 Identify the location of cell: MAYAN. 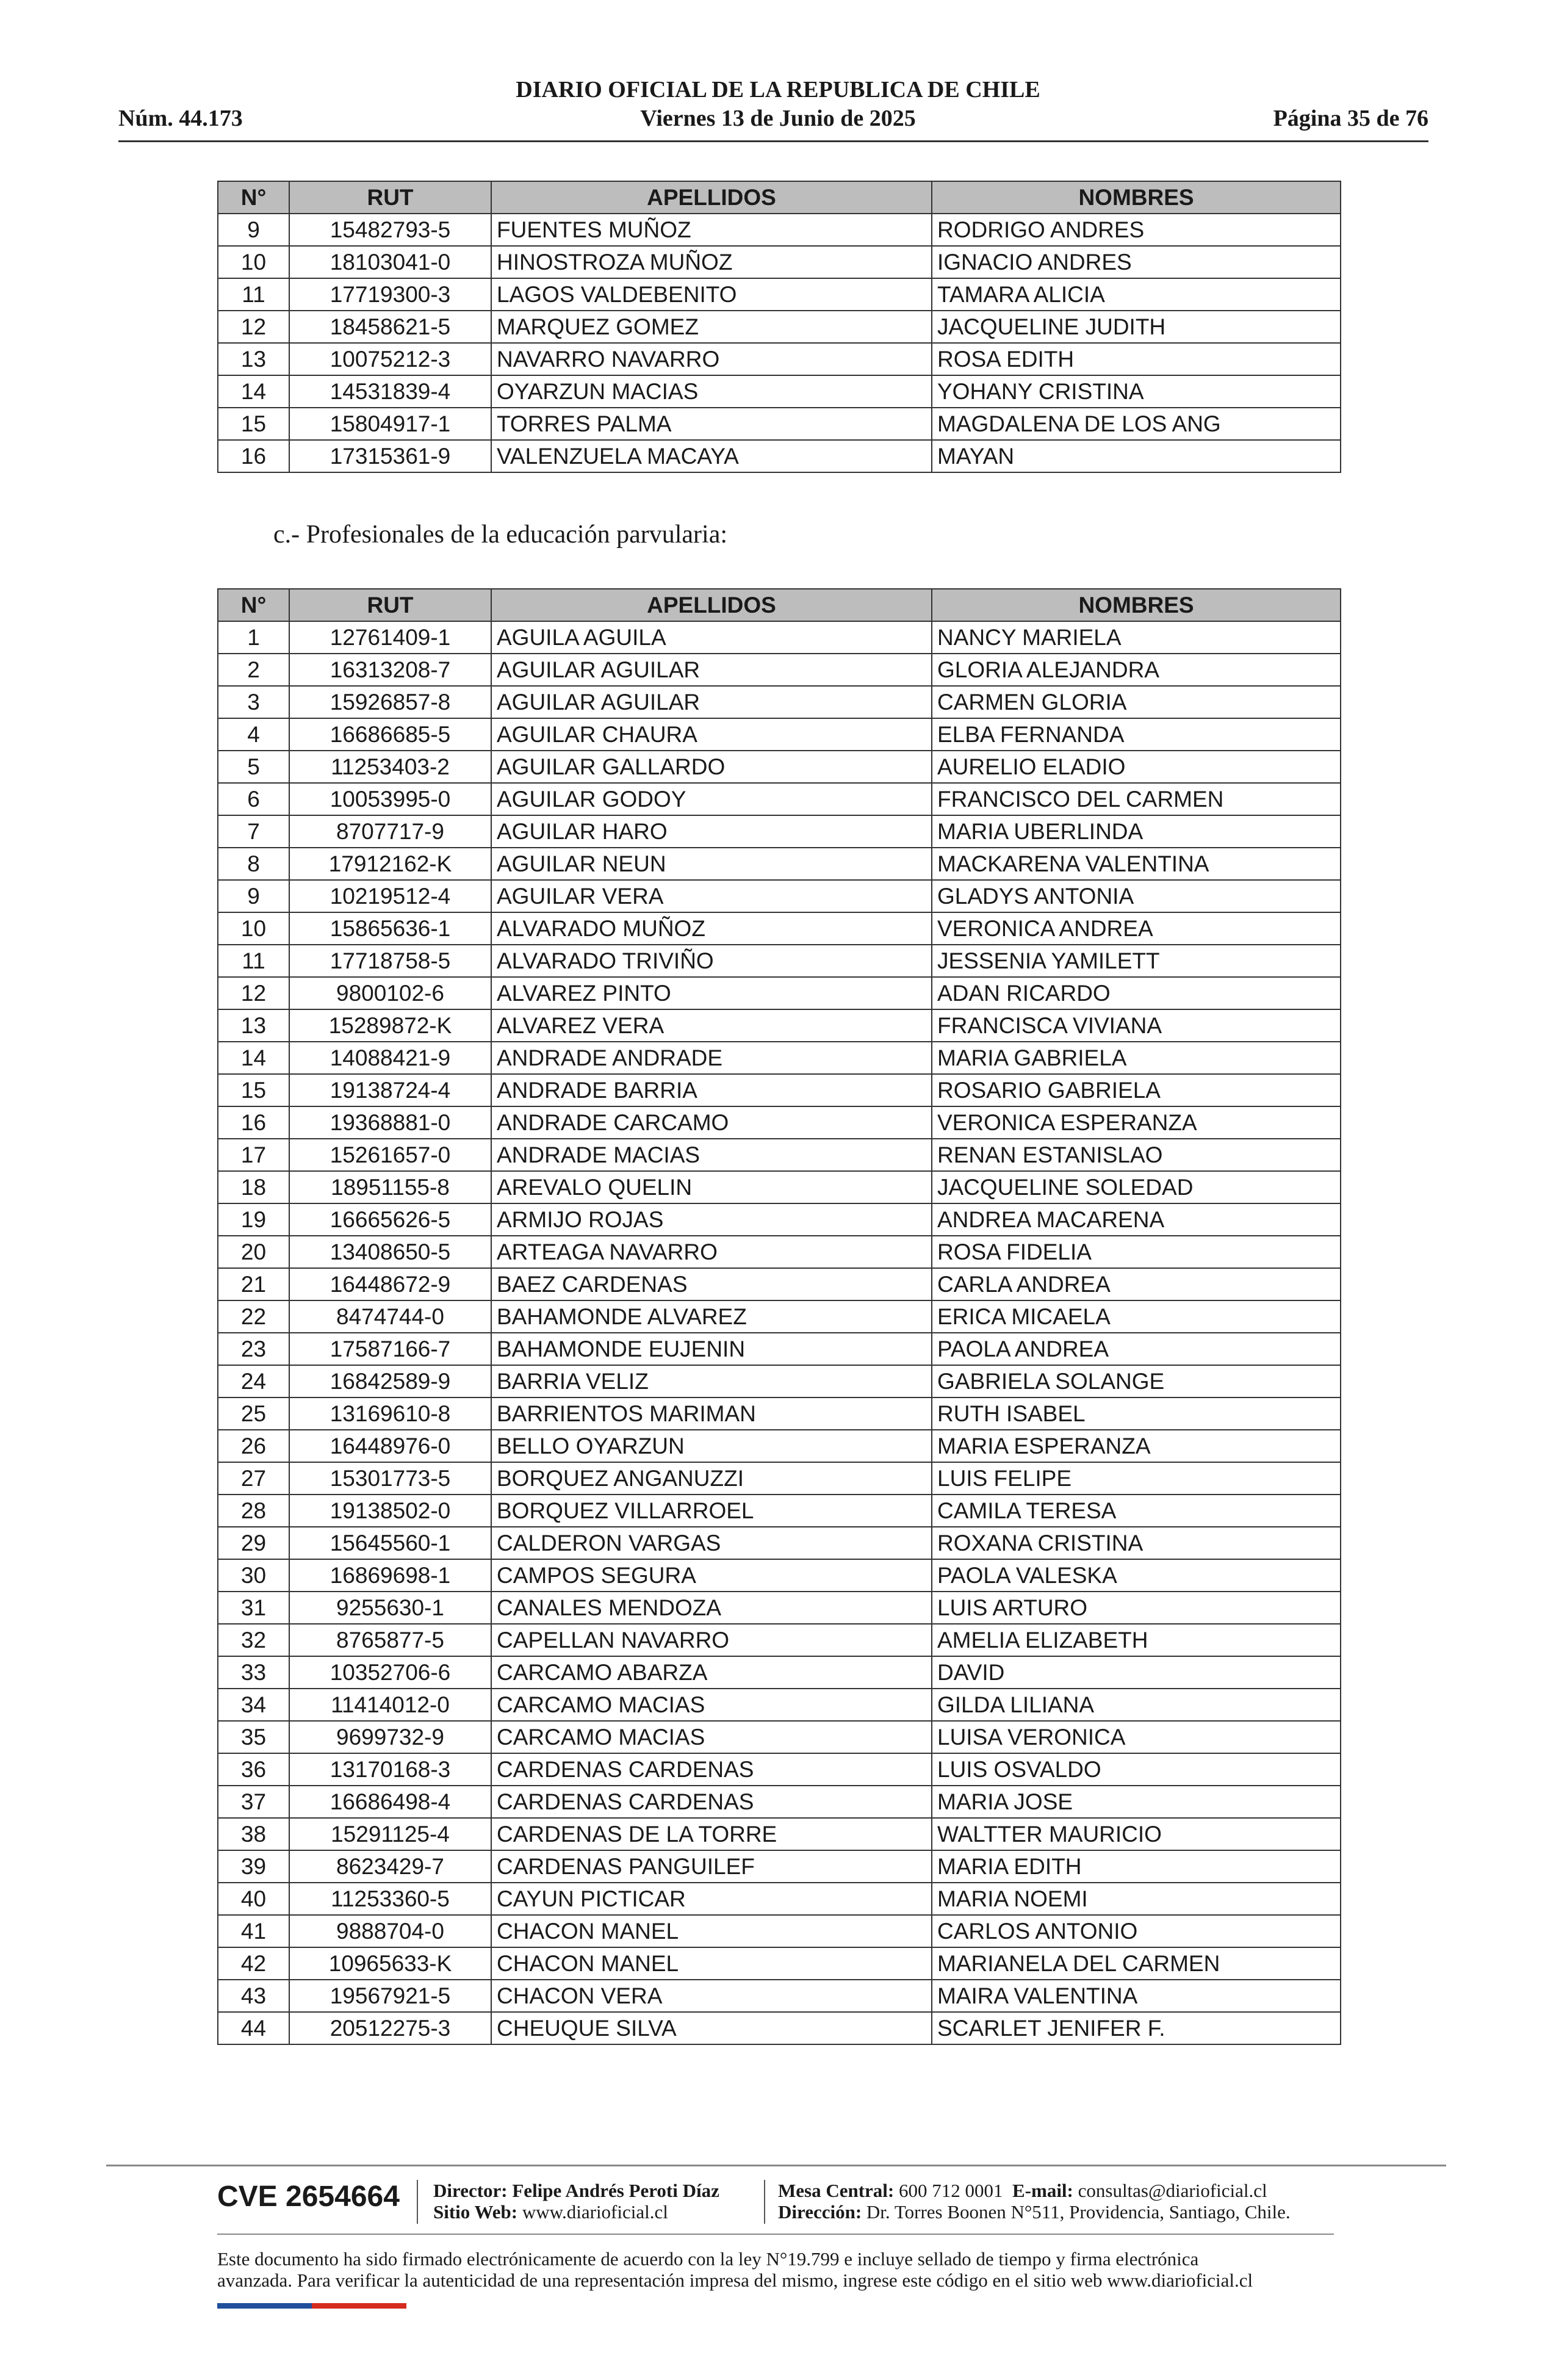
(1136, 456).